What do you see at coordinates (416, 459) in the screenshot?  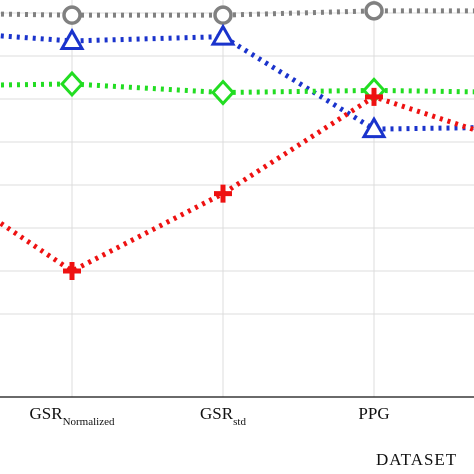 I see `x-axis-title: DATASET` at bounding box center [416, 459].